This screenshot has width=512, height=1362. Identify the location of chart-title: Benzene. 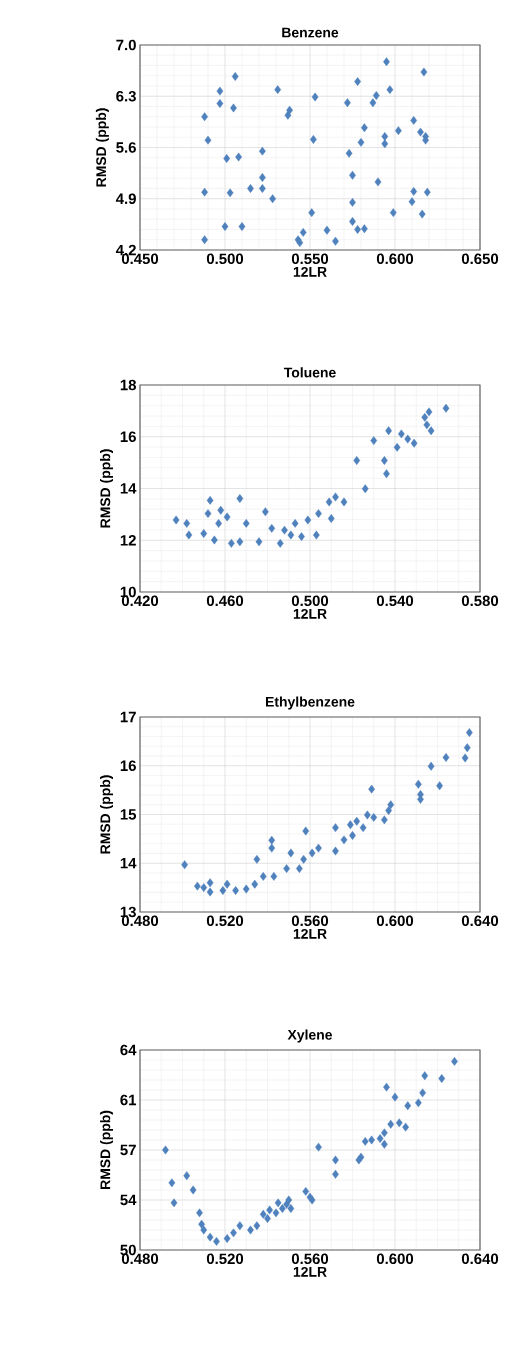
(310, 32).